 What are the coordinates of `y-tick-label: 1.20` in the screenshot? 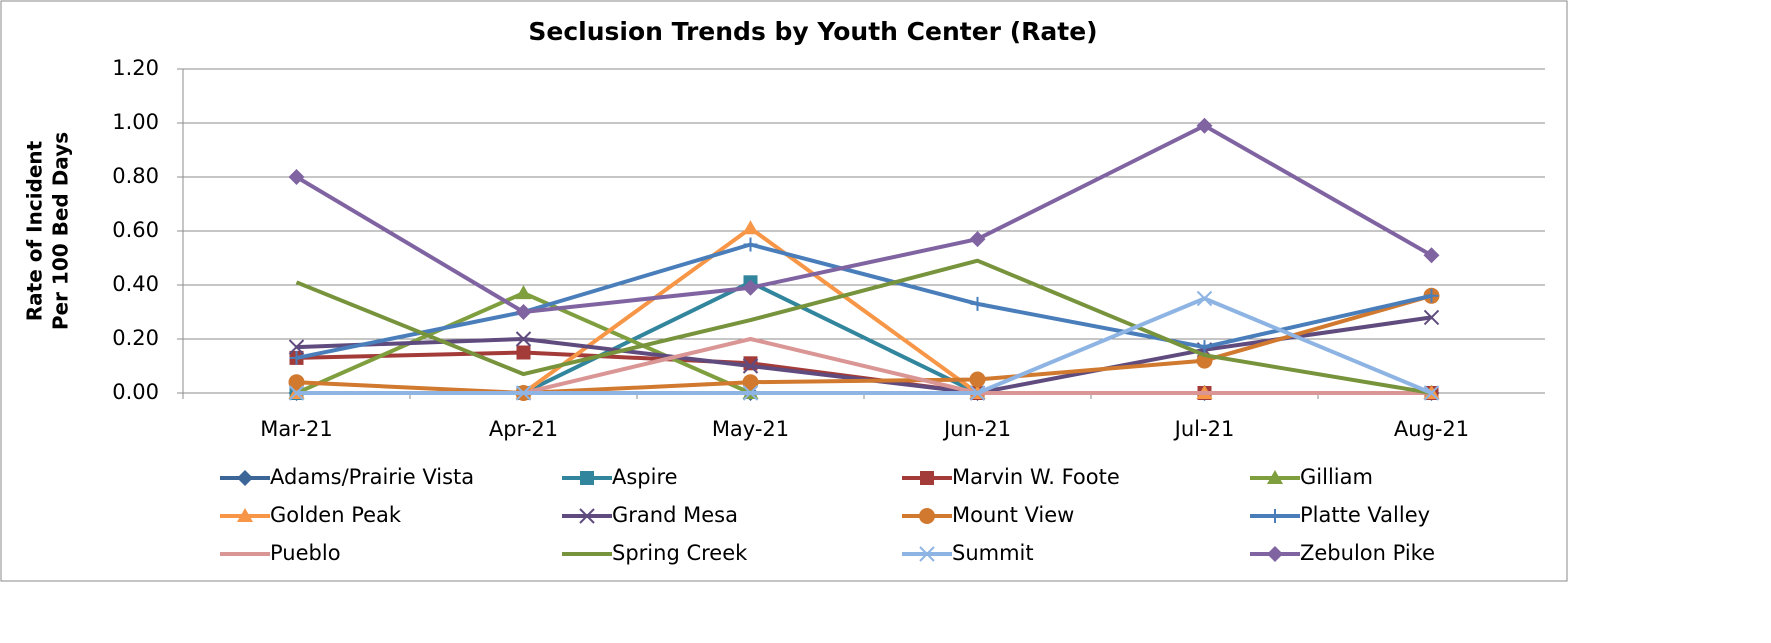 It's located at (135, 68).